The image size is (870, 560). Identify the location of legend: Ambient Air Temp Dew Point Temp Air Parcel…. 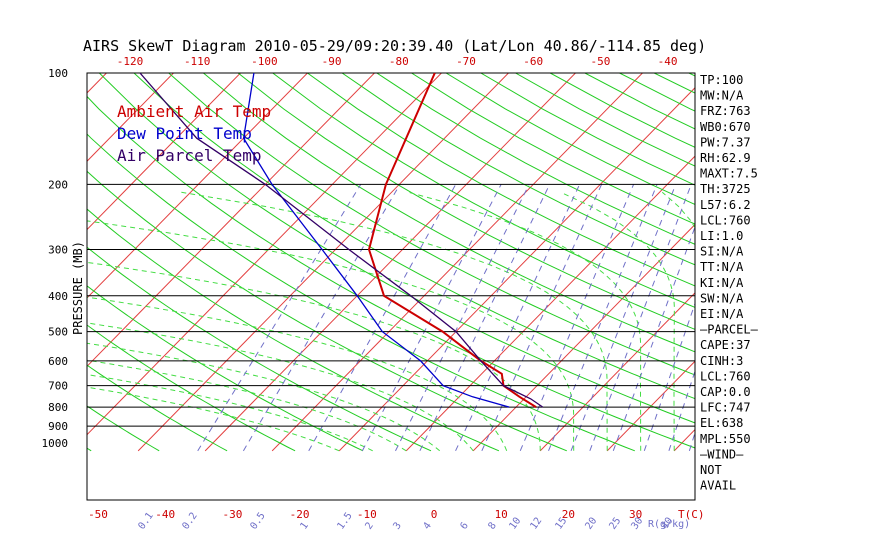
(194, 133).